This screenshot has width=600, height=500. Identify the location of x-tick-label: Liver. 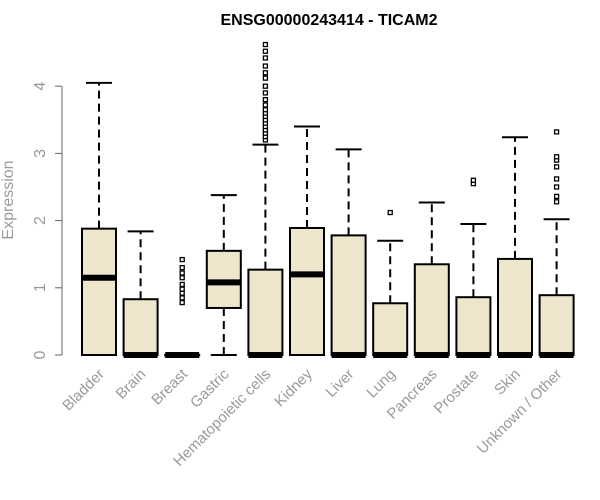
(339, 383).